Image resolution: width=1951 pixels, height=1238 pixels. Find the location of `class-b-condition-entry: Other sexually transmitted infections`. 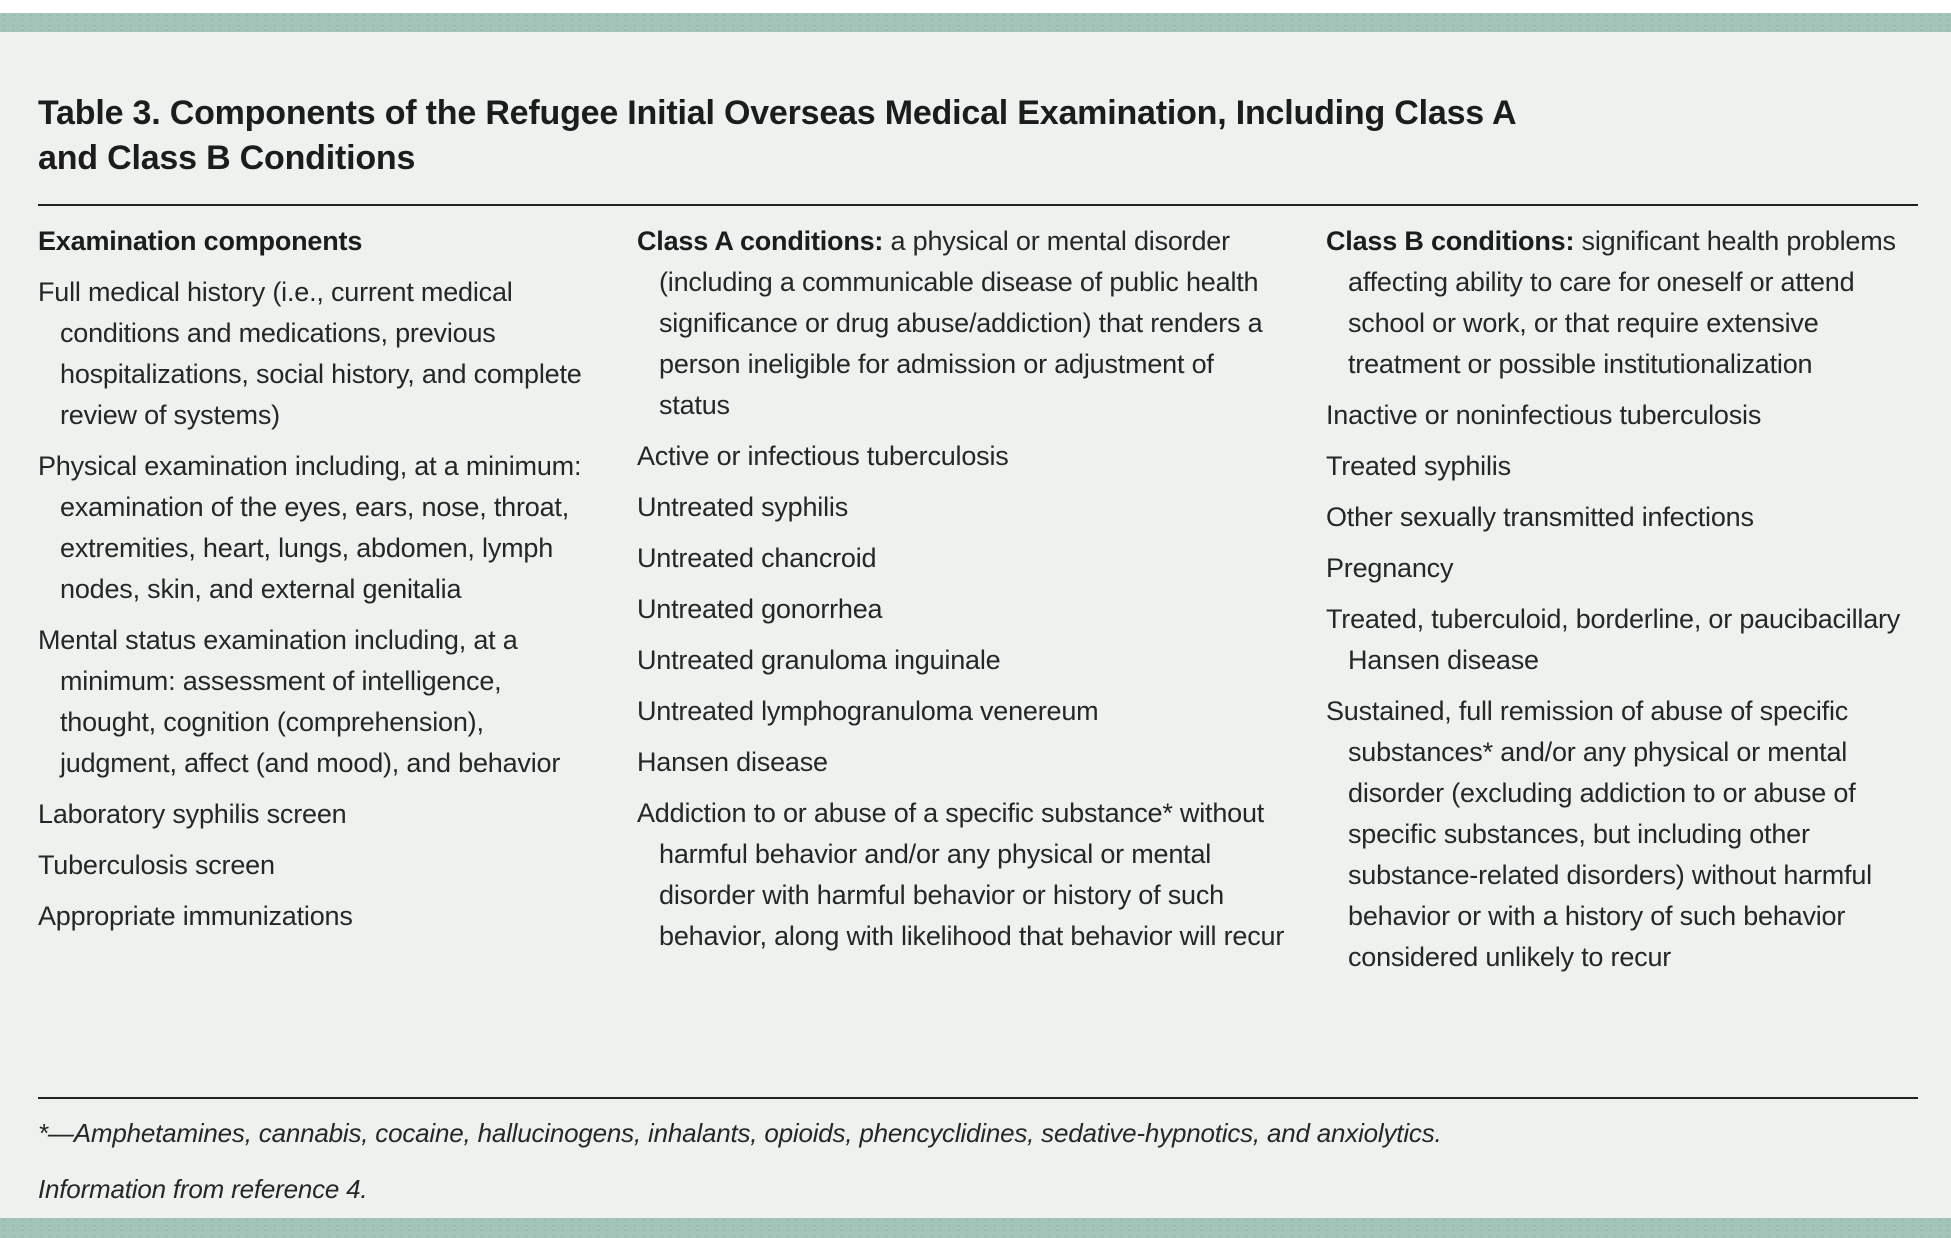

class-b-condition-entry: Other sexually transmitted infections is located at coordinates (1540, 516).